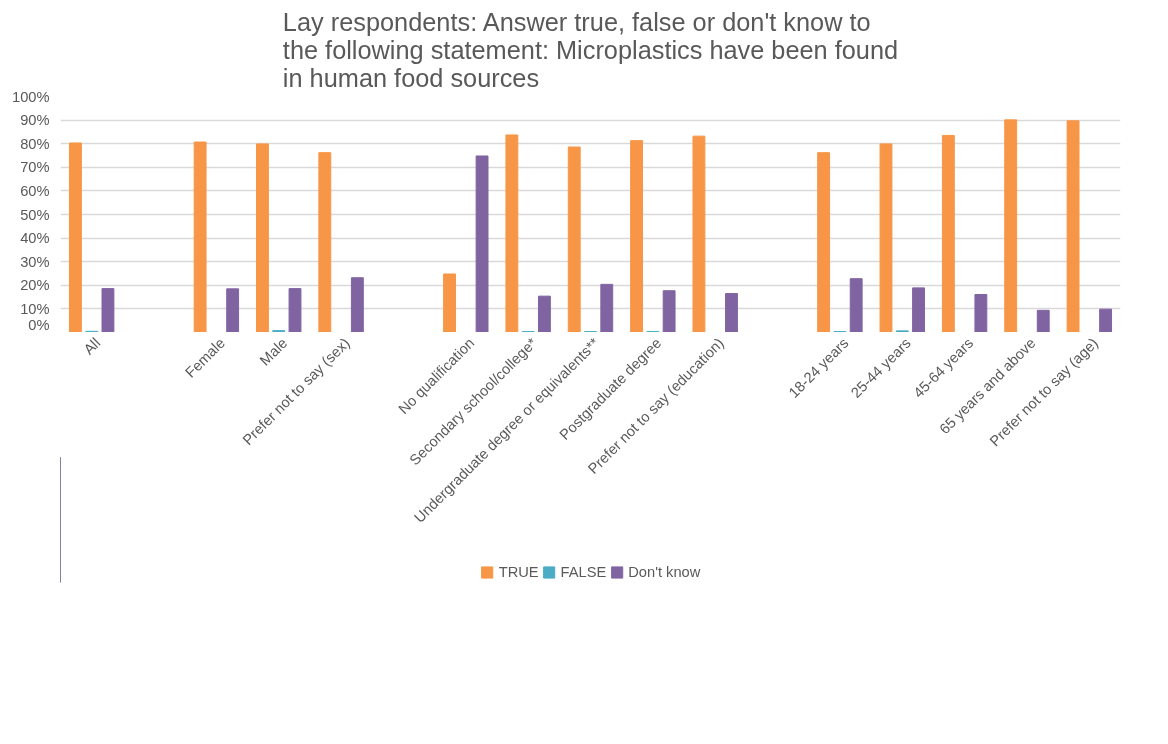  I want to click on legend-label: FALSE, so click(583, 572).